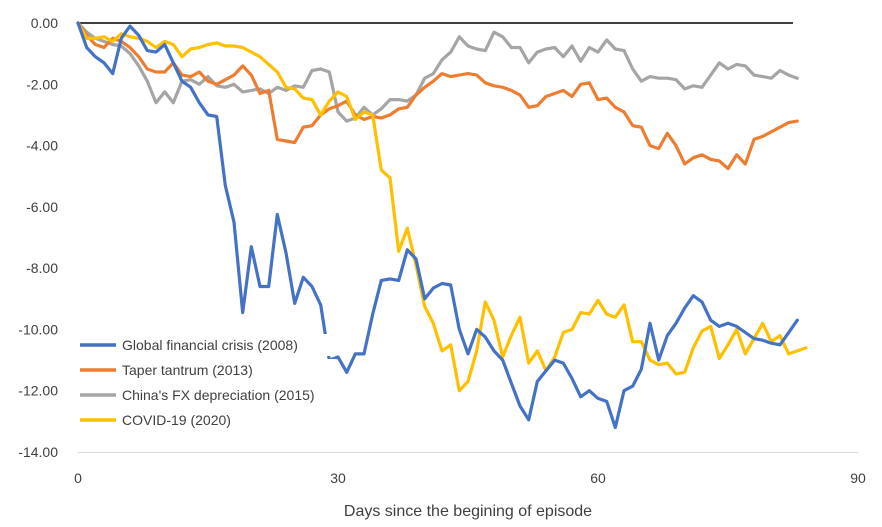  Describe the element at coordinates (42, 146) in the screenshot. I see `y-tick-label: -4.00` at that location.